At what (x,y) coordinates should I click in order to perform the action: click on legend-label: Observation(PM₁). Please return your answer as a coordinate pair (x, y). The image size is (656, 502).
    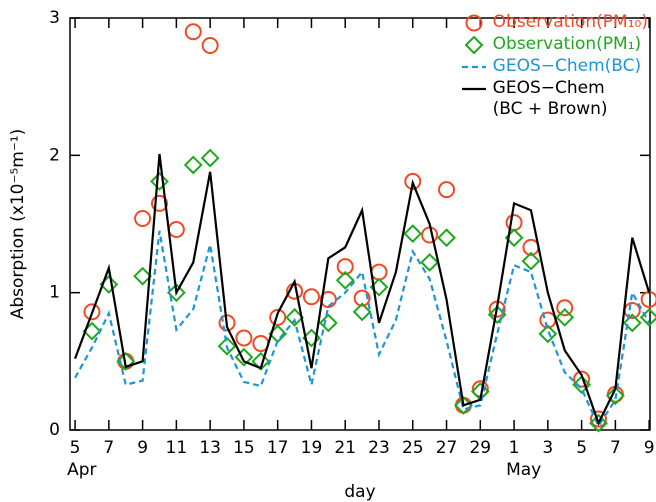
    Looking at the image, I should click on (567, 44).